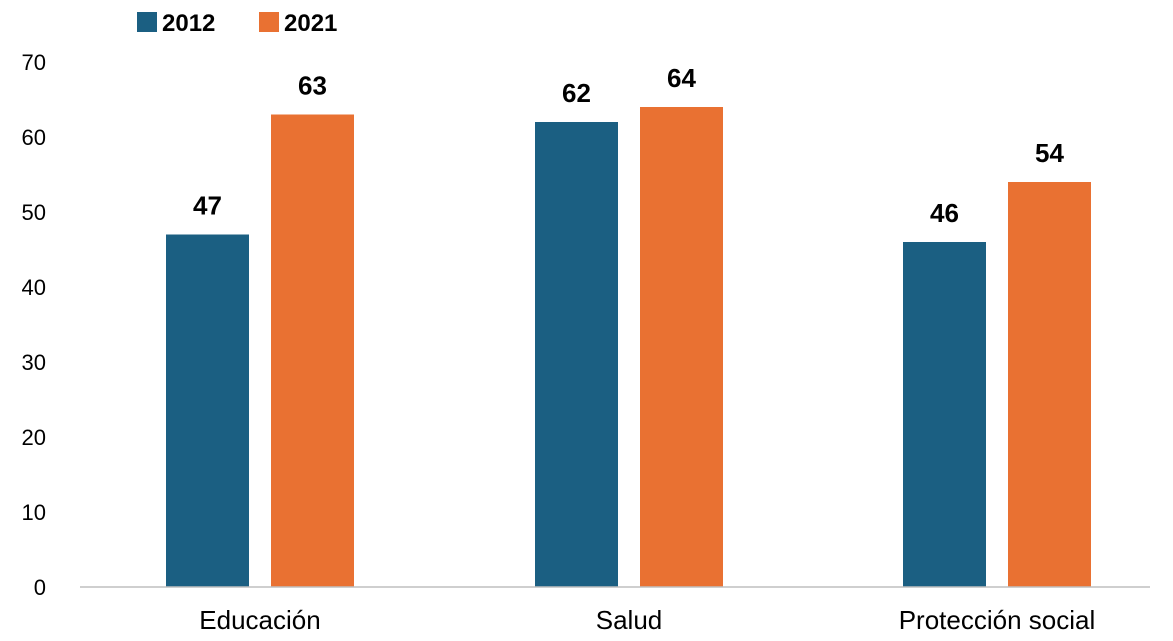  Describe the element at coordinates (237, 23) in the screenshot. I see `legend: 2012 2021` at that location.